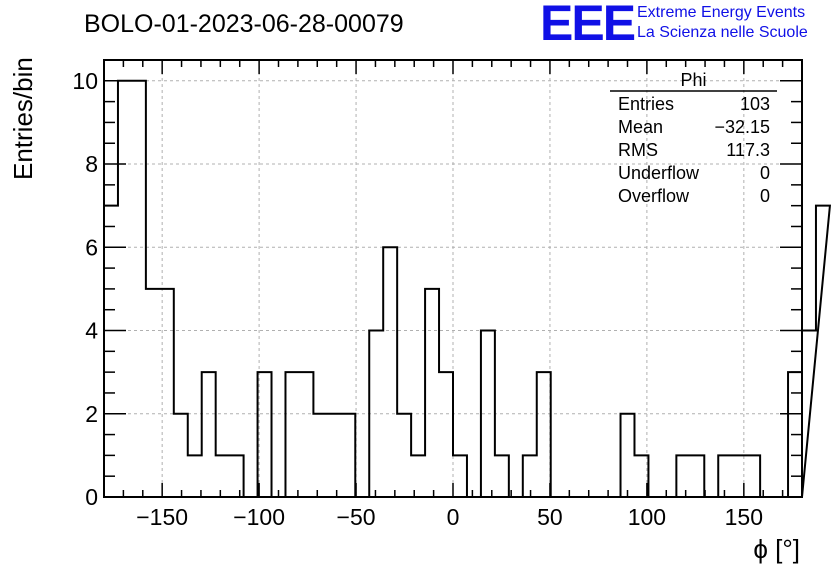  Describe the element at coordinates (162, 517) in the screenshot. I see `x-tick-label: −150` at that location.